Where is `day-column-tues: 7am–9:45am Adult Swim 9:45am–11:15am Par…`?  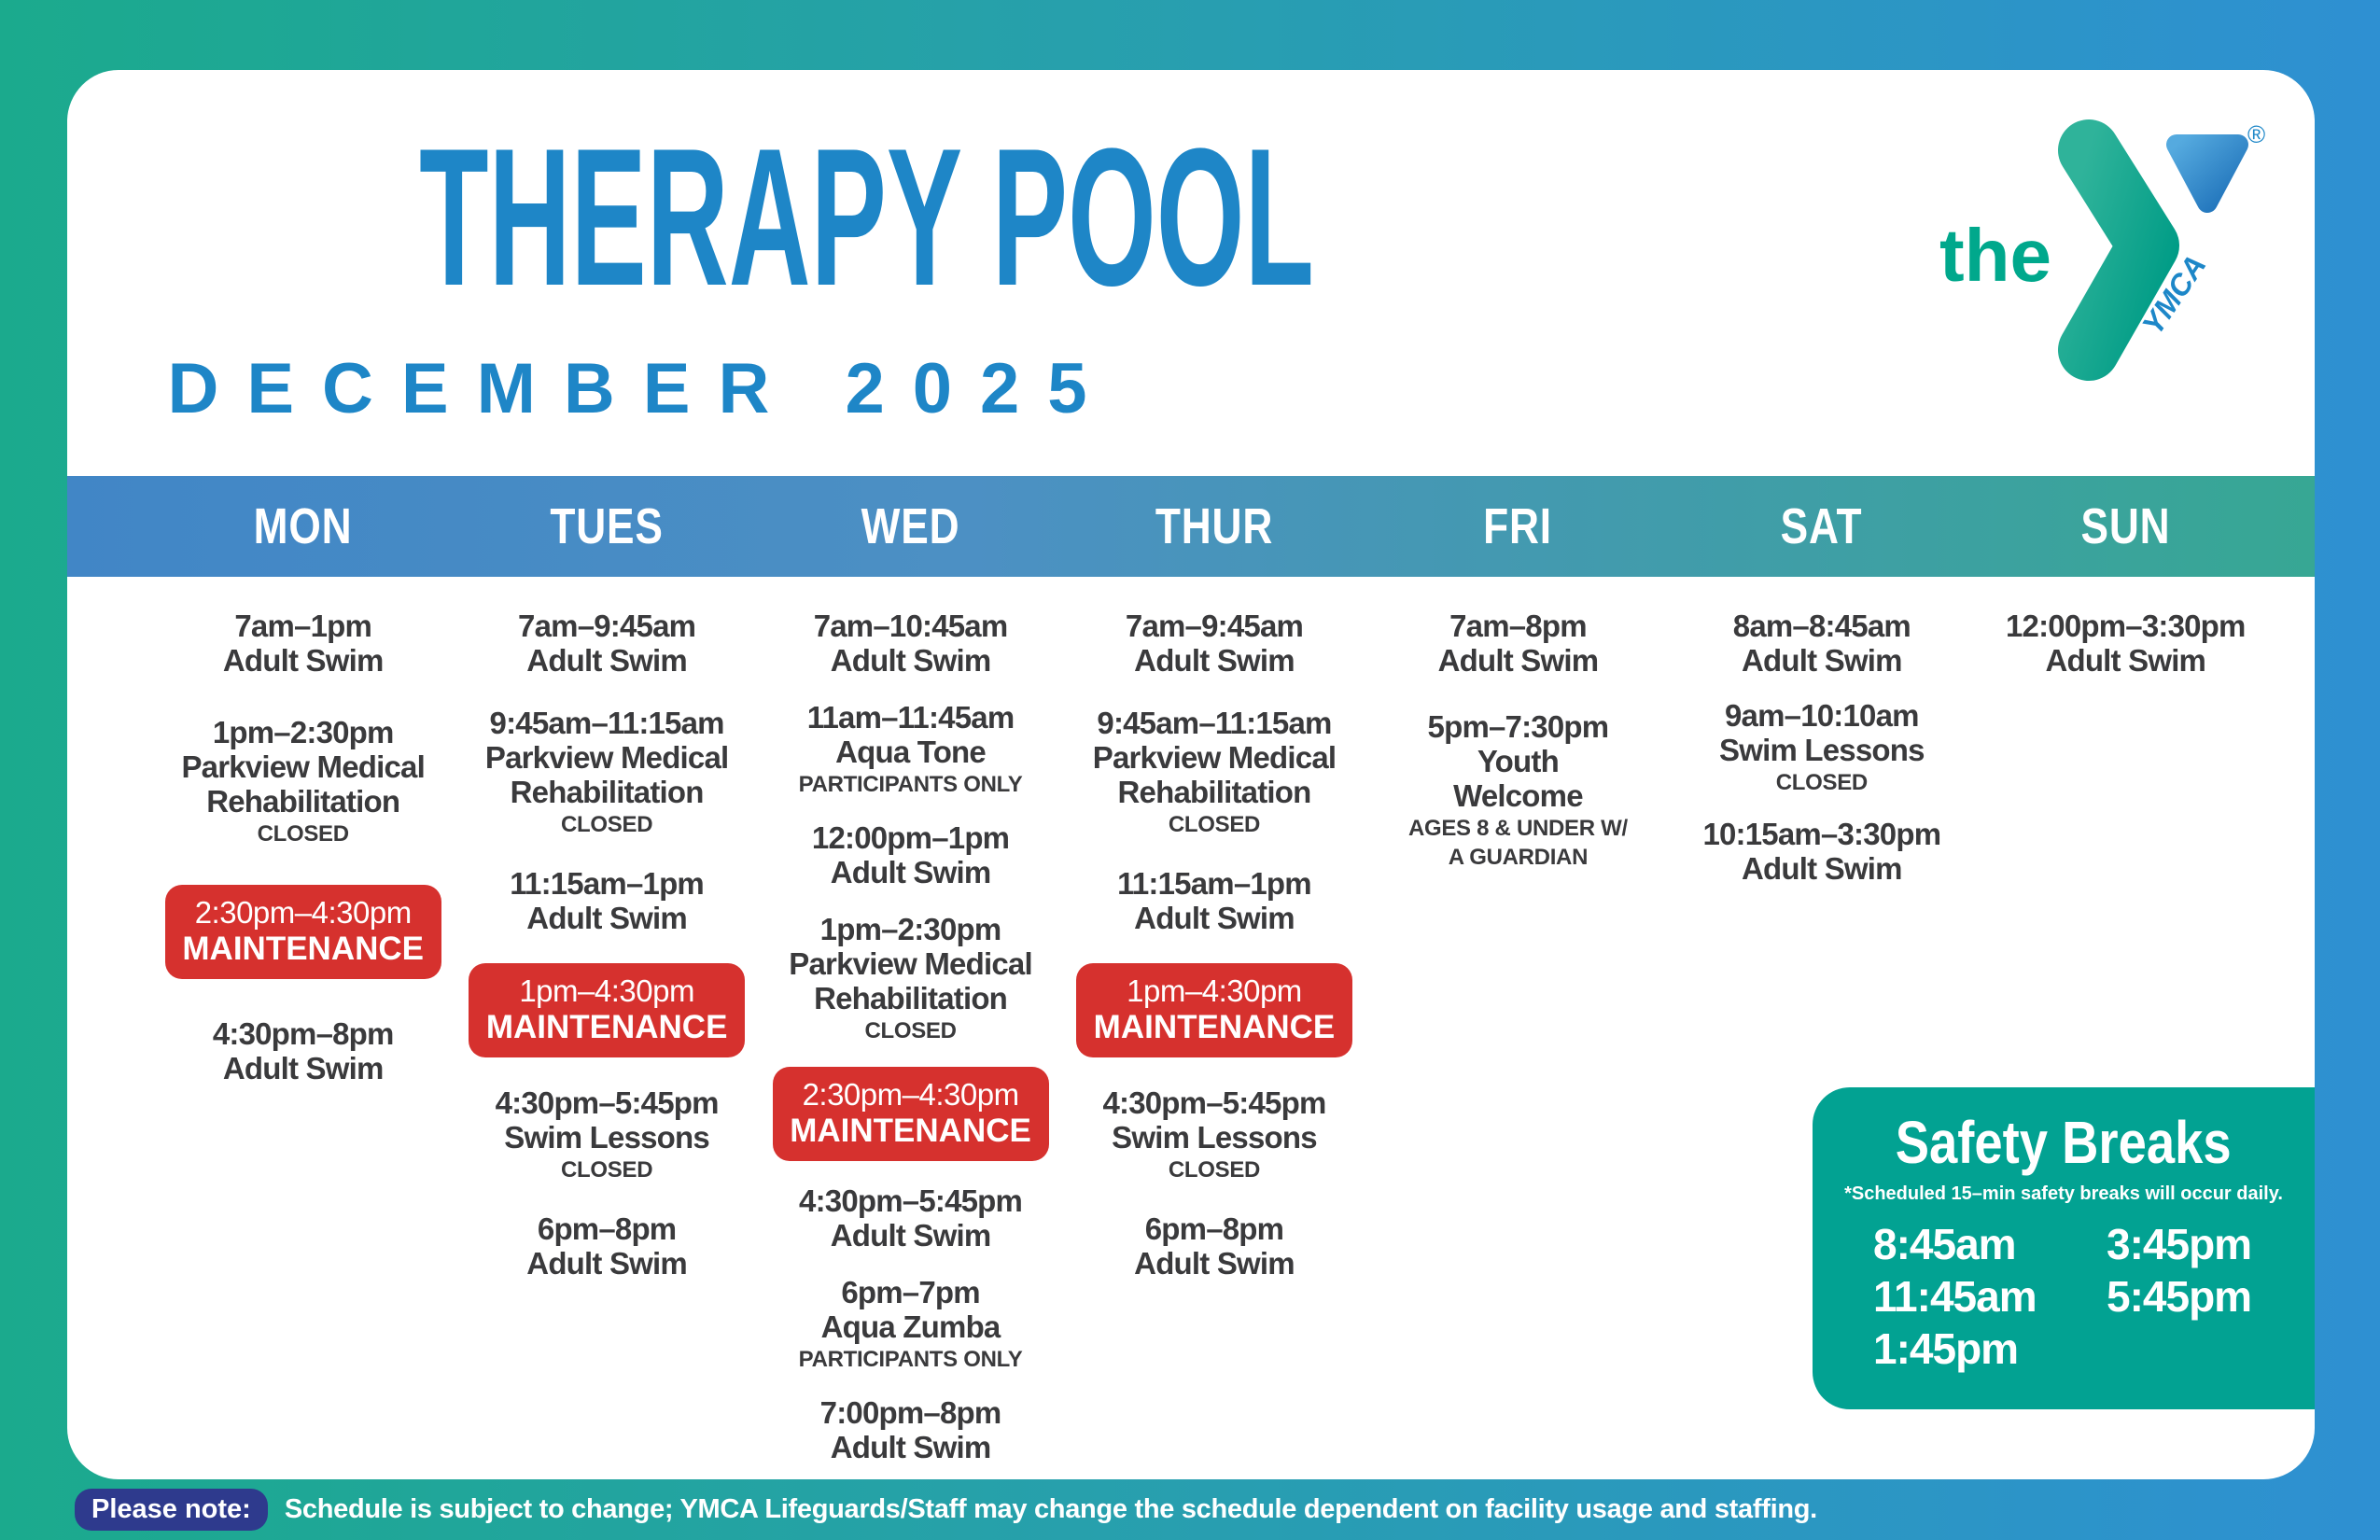 day-column-tues: 7am–9:45am Adult Swim 9:45am–11:15am Par… is located at coordinates (606, 959).